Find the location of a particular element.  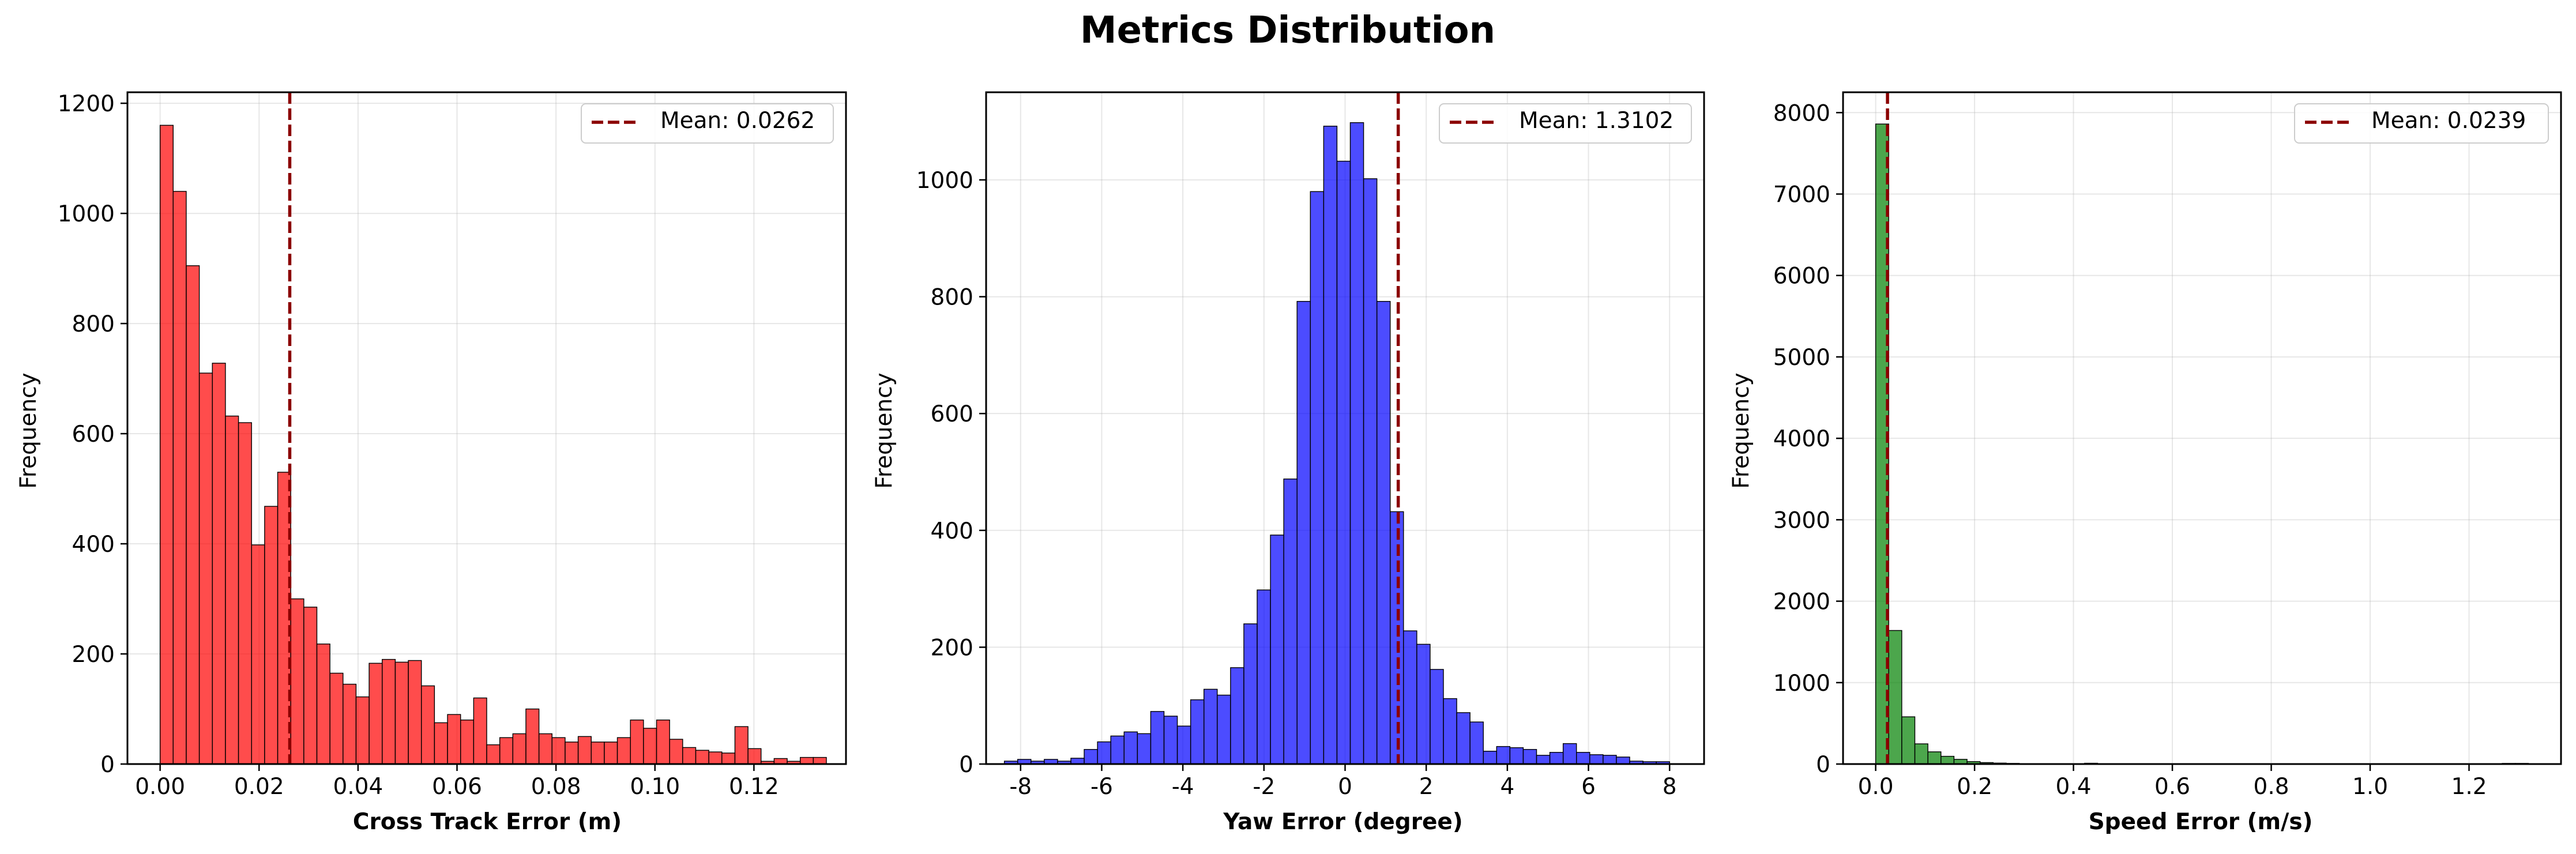

y-tick-label: 1200 is located at coordinates (86, 104).